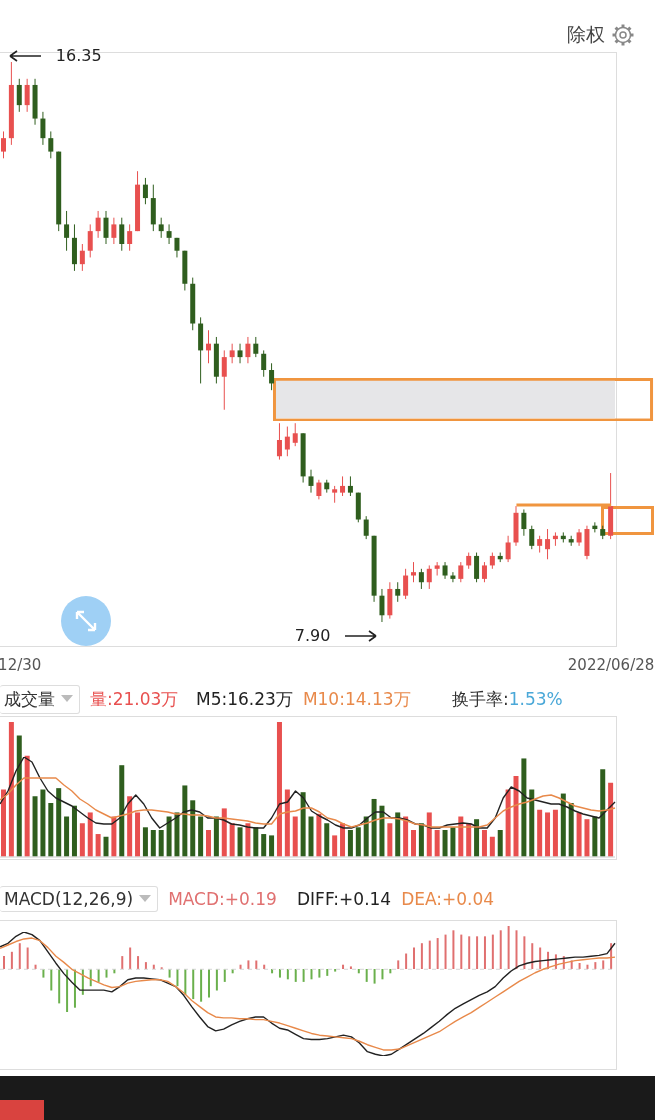 Image resolution: width=655 pixels, height=1120 pixels. What do you see at coordinates (586, 34) in the screenshot?
I see `text: 除权` at bounding box center [586, 34].